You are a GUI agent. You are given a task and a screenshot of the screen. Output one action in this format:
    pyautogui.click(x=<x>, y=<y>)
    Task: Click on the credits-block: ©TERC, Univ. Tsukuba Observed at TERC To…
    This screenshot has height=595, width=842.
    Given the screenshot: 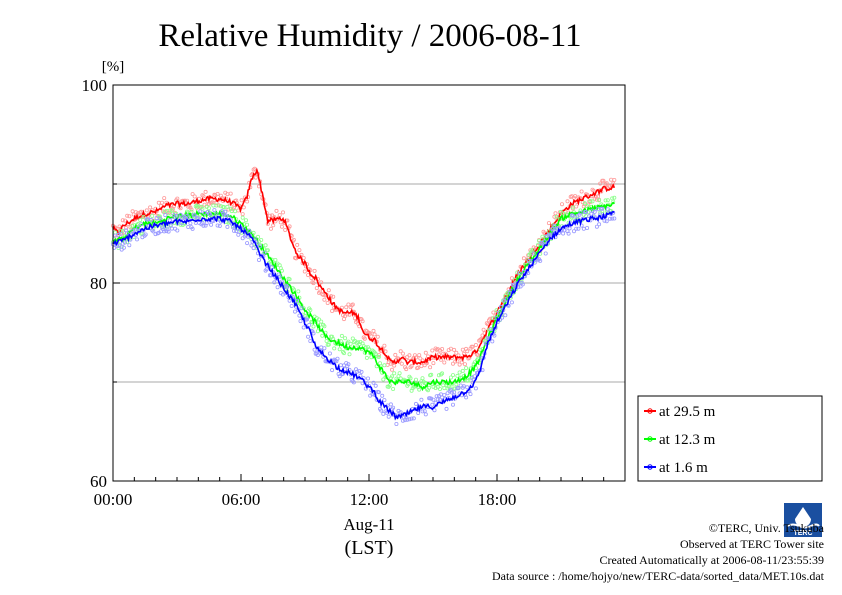 What is the action you would take?
    pyautogui.click(x=658, y=552)
    